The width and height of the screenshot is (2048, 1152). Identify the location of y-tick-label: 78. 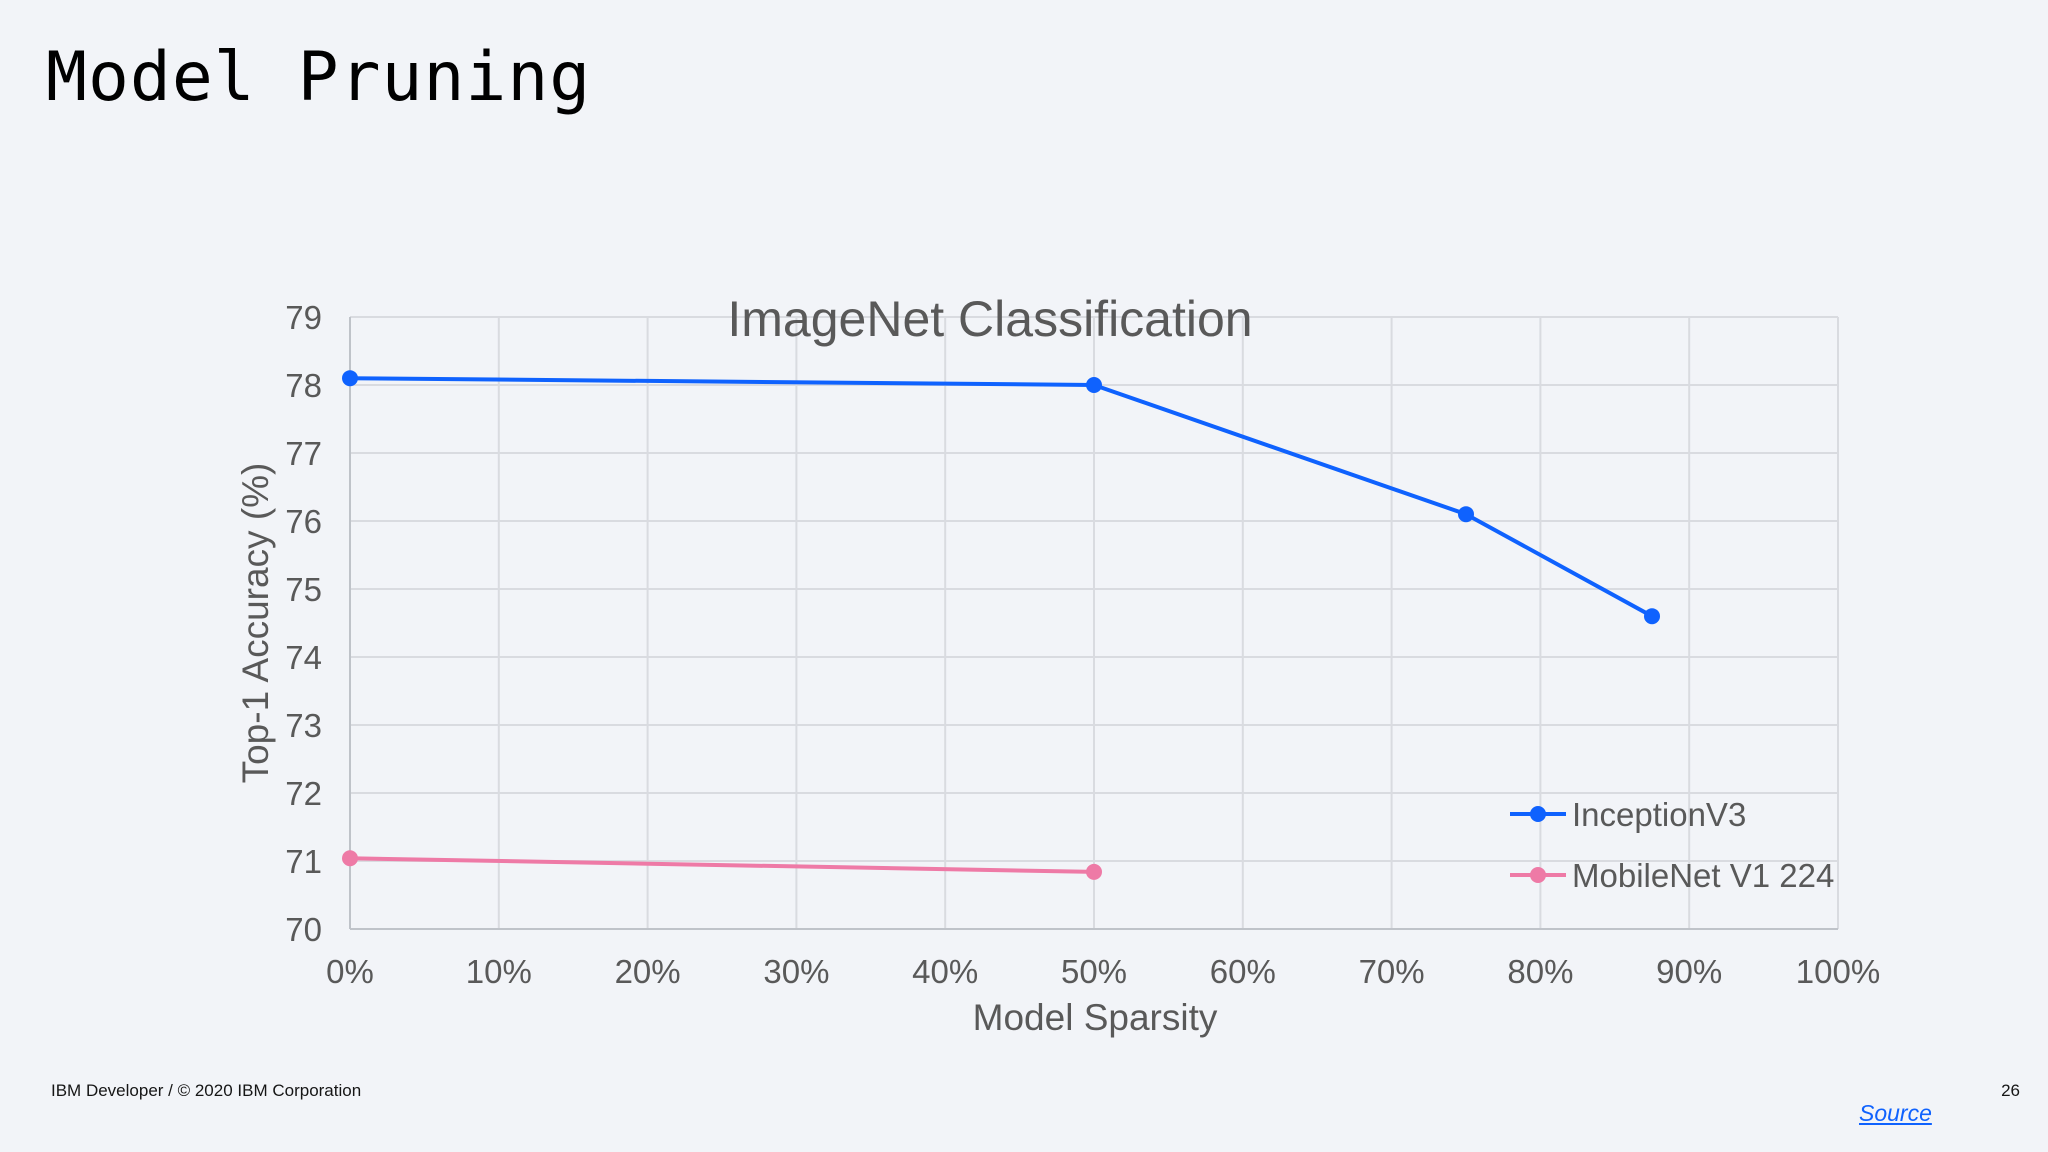
(303, 385).